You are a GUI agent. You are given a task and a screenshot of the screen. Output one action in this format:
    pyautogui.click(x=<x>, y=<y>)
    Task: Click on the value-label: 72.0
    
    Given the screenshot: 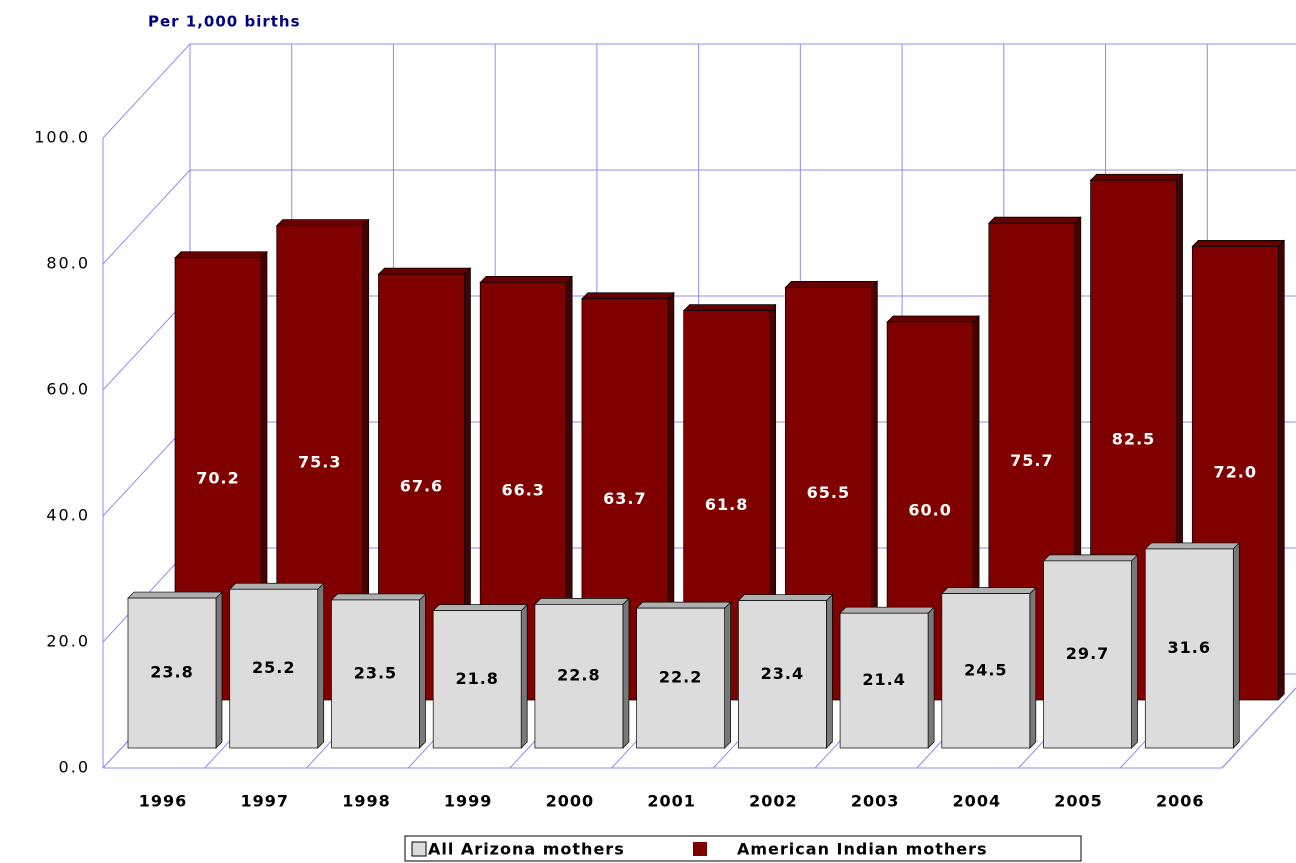 What is the action you would take?
    pyautogui.click(x=1235, y=472)
    